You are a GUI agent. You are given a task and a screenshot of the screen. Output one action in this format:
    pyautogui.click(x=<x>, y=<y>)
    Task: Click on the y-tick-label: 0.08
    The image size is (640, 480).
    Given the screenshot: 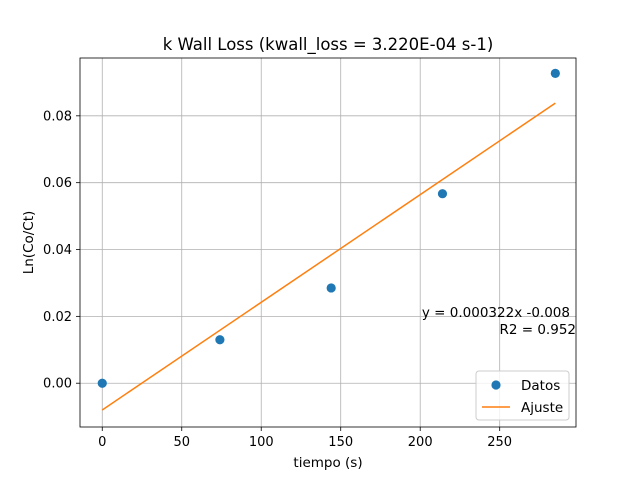 What is the action you would take?
    pyautogui.click(x=57, y=116)
    